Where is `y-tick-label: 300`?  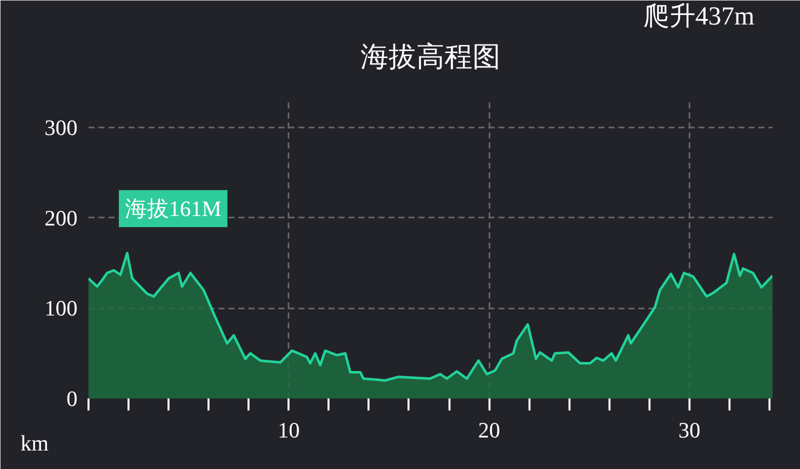
y-tick-label: 300 is located at coordinates (61, 127).